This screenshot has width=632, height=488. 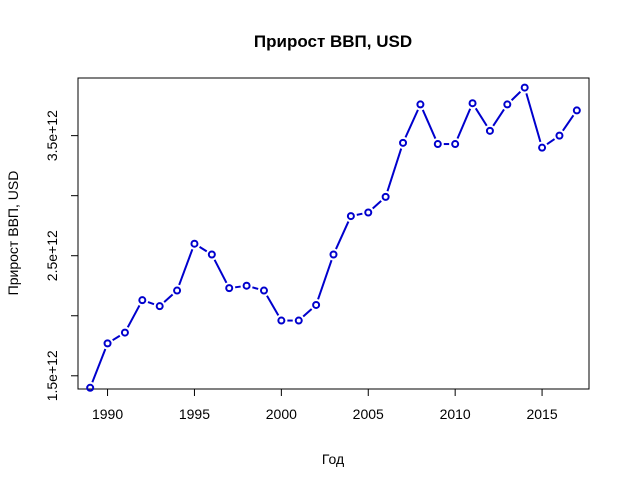 What do you see at coordinates (281, 414) in the screenshot?
I see `x-tick-label: 2000` at bounding box center [281, 414].